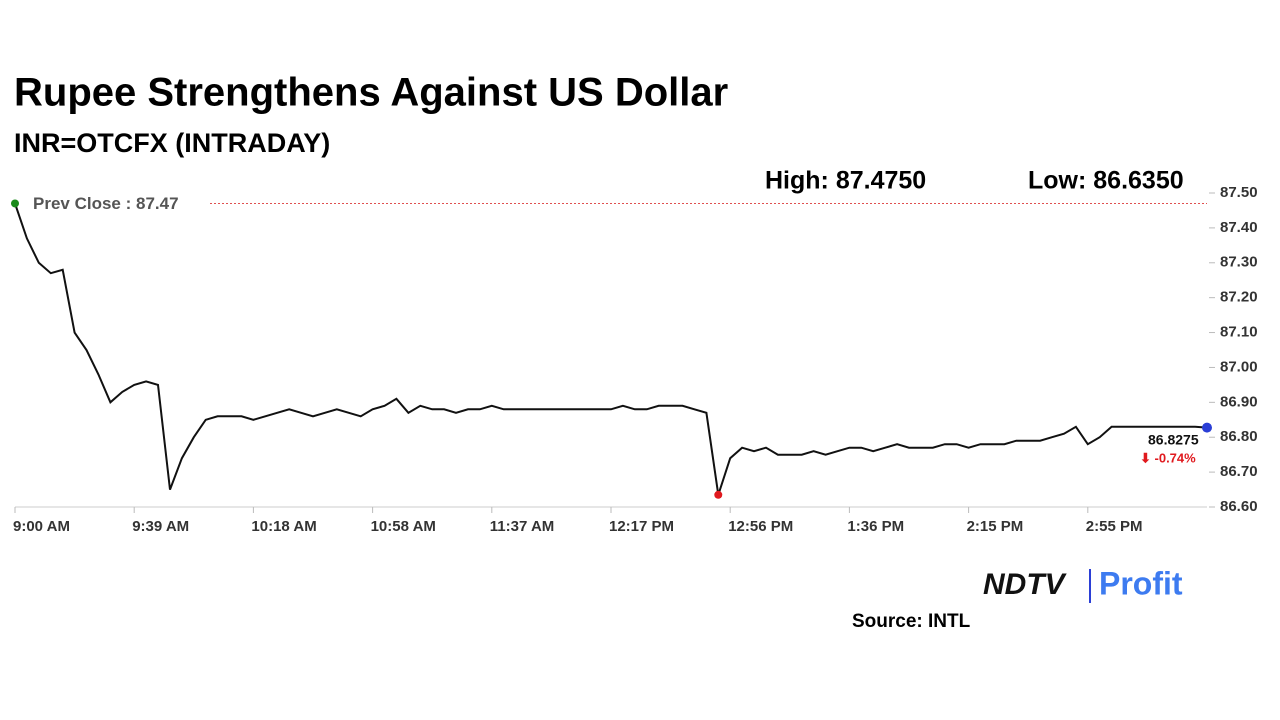 Image resolution: width=1280 pixels, height=720 pixels. What do you see at coordinates (522, 526) in the screenshot?
I see `x-tick-label: 11:37 AM` at bounding box center [522, 526].